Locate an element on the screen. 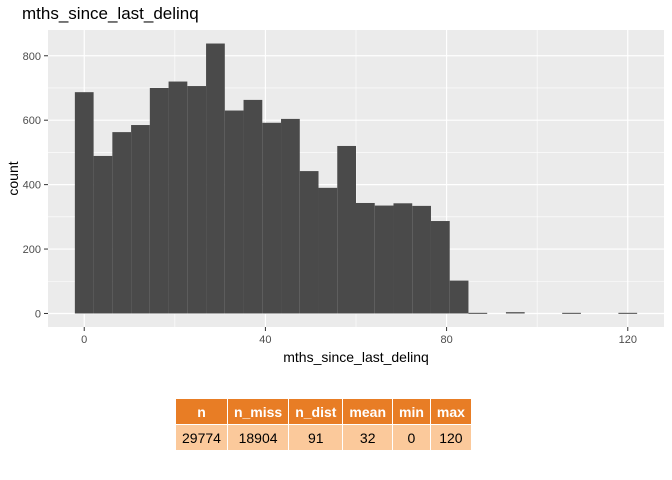  summary-header-row: n n_miss n_dist mean min max is located at coordinates (323, 412).